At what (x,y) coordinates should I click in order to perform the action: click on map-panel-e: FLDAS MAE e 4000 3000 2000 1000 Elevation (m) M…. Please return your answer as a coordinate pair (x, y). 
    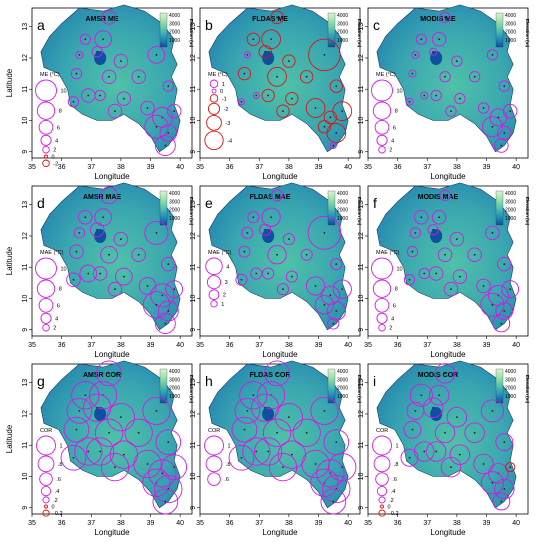
    Looking at the image, I should click on (276, 270).